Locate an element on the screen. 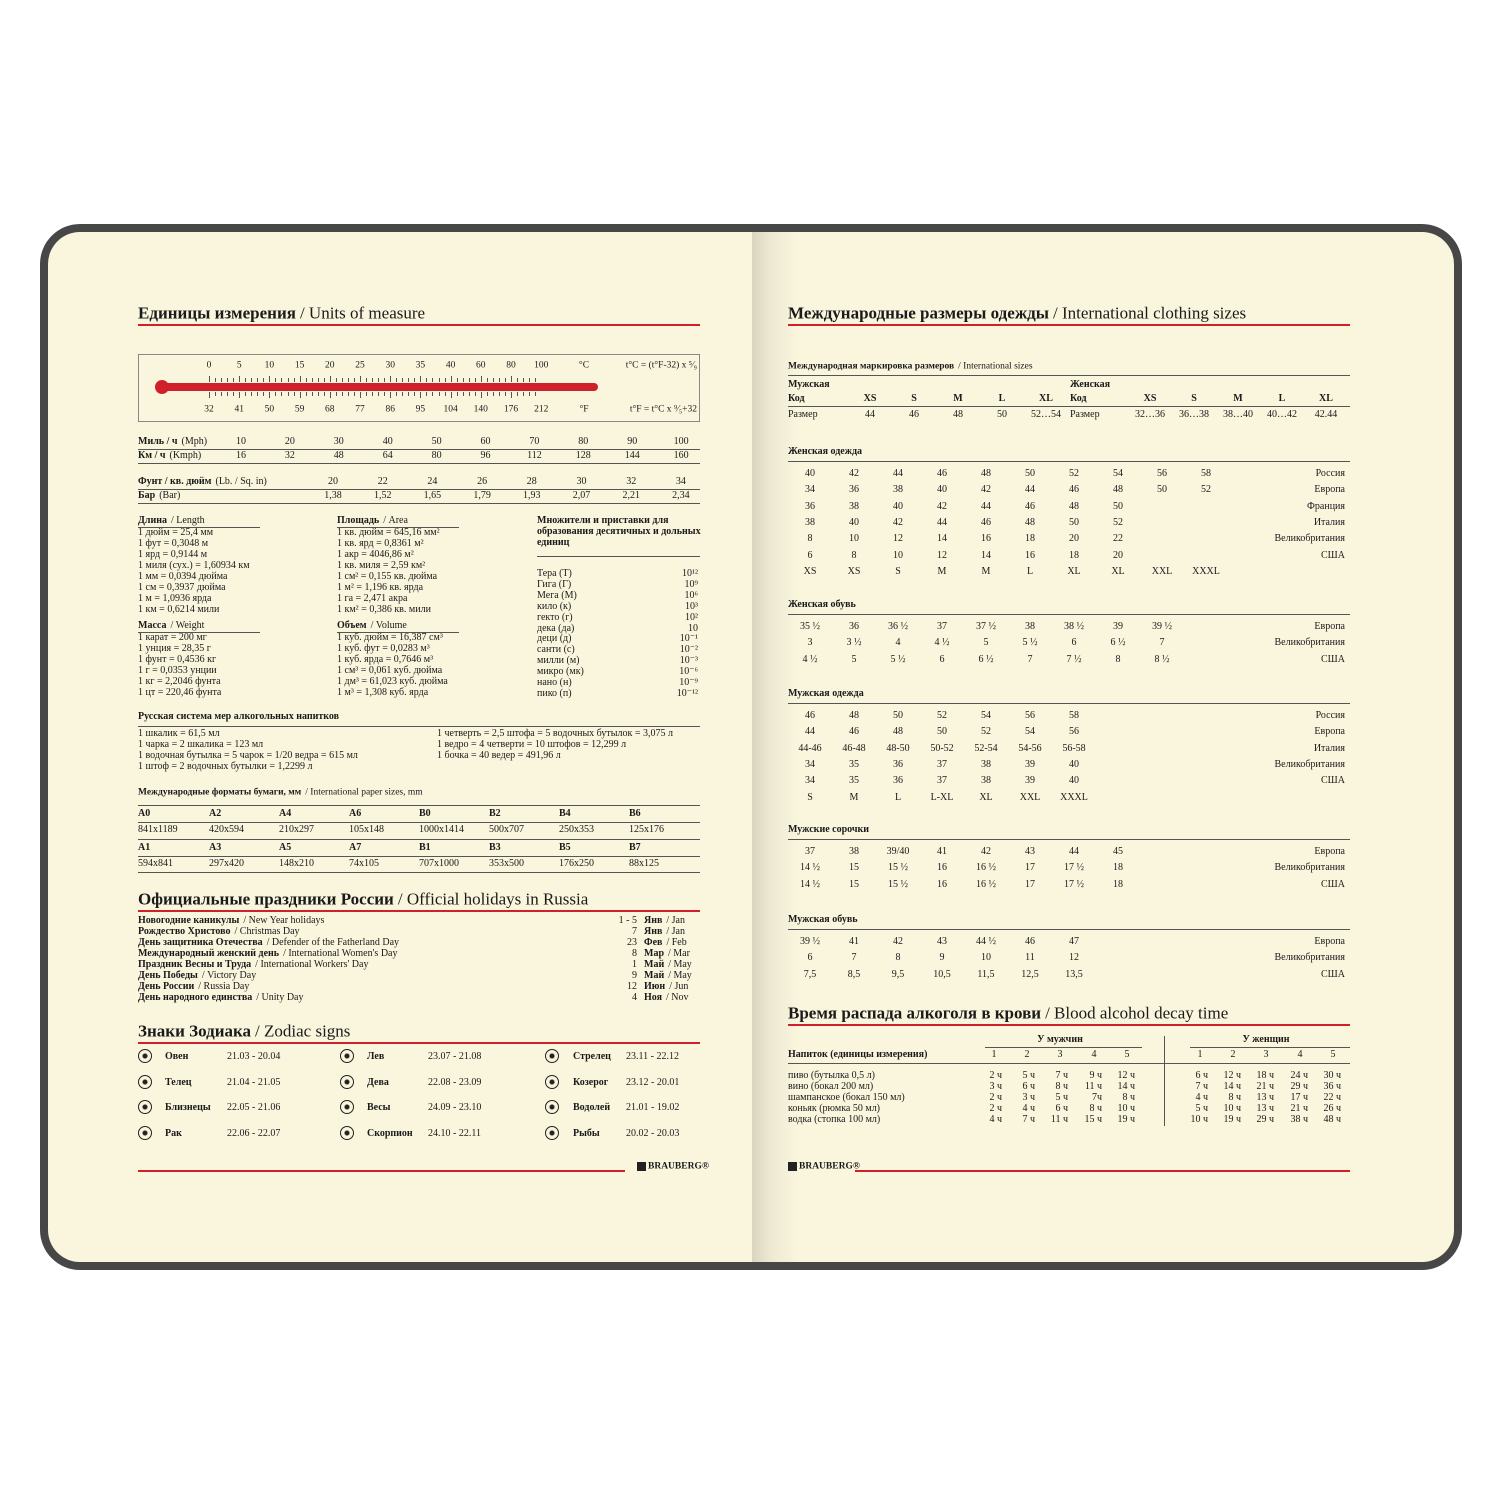 Image resolution: width=1500 pixels, height=1500 pixels. size-cell: 8 ½ is located at coordinates (1162, 659).